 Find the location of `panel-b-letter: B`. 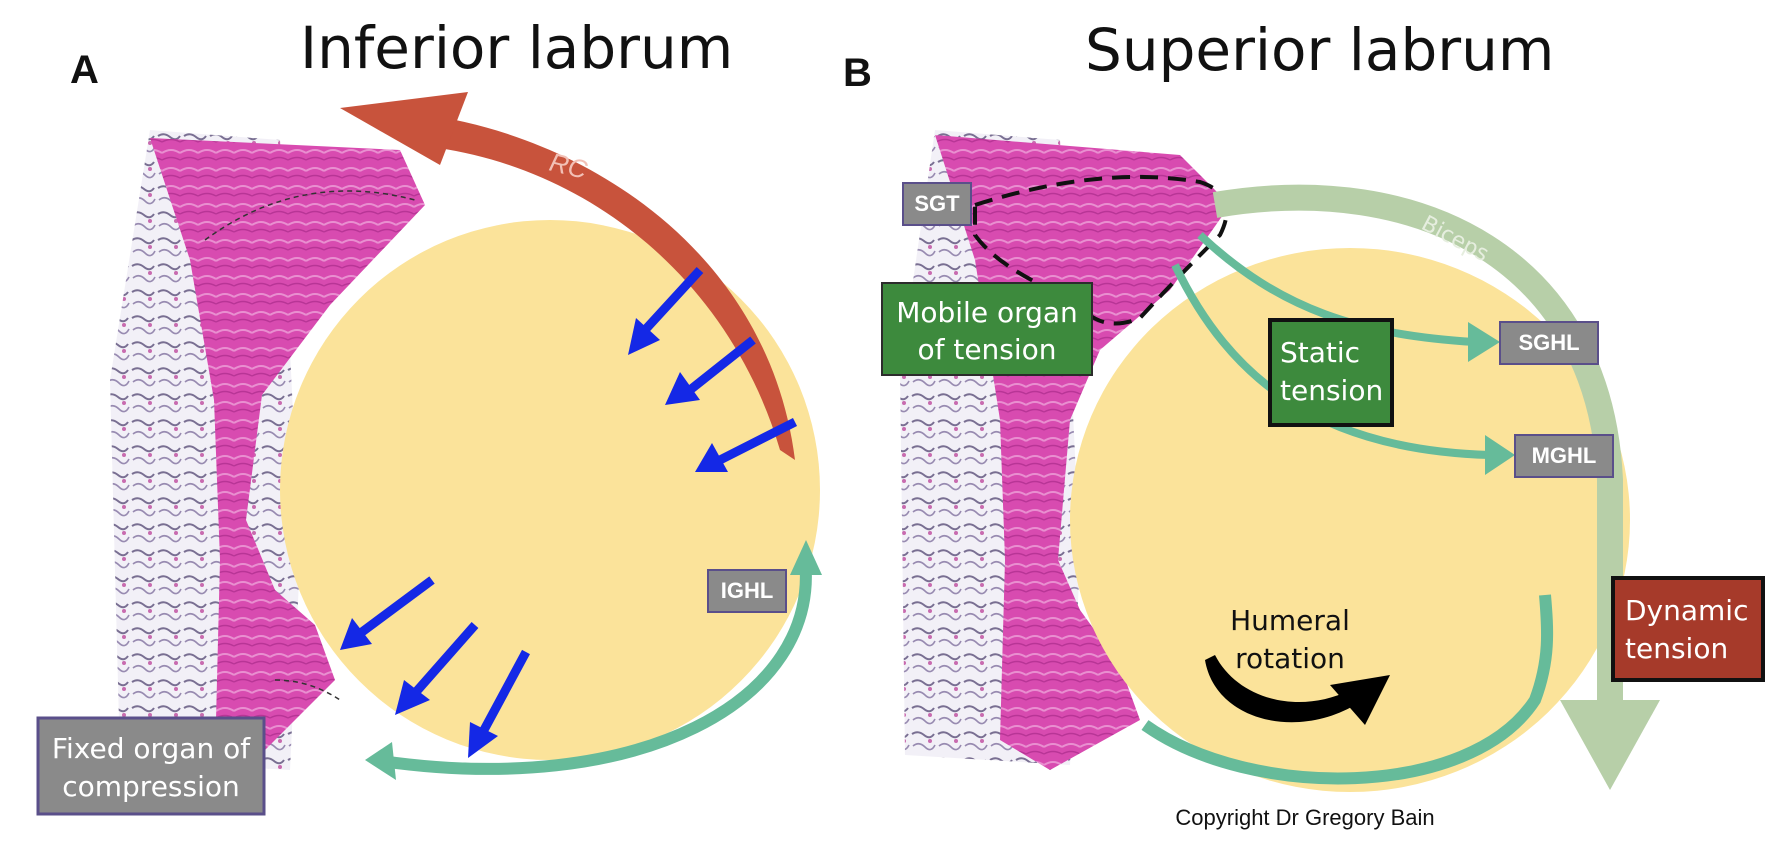

panel-b-letter: B is located at coordinates (857, 73).